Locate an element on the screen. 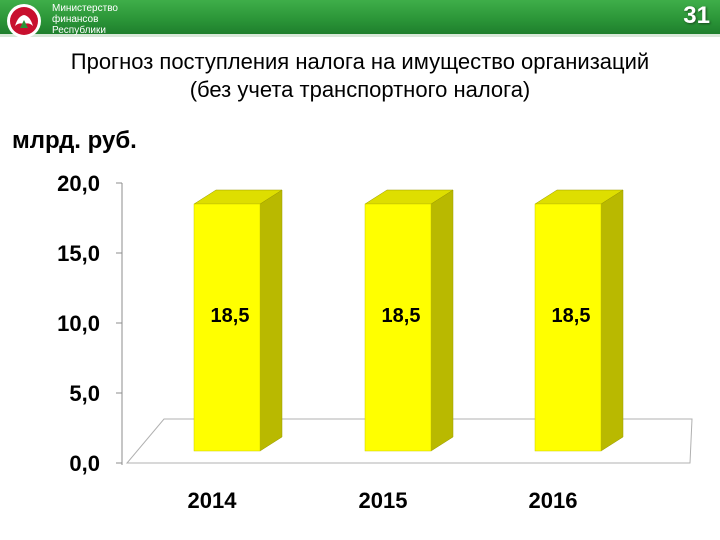 The image size is (720, 540). ministry-name: Министерство финансов Республики is located at coordinates (85, 19).